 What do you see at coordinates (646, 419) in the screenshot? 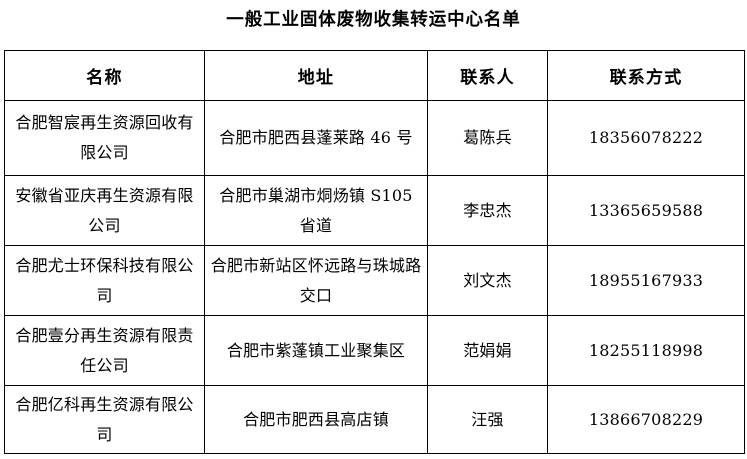
I see `cell-phone-number: 13866708229` at bounding box center [646, 419].